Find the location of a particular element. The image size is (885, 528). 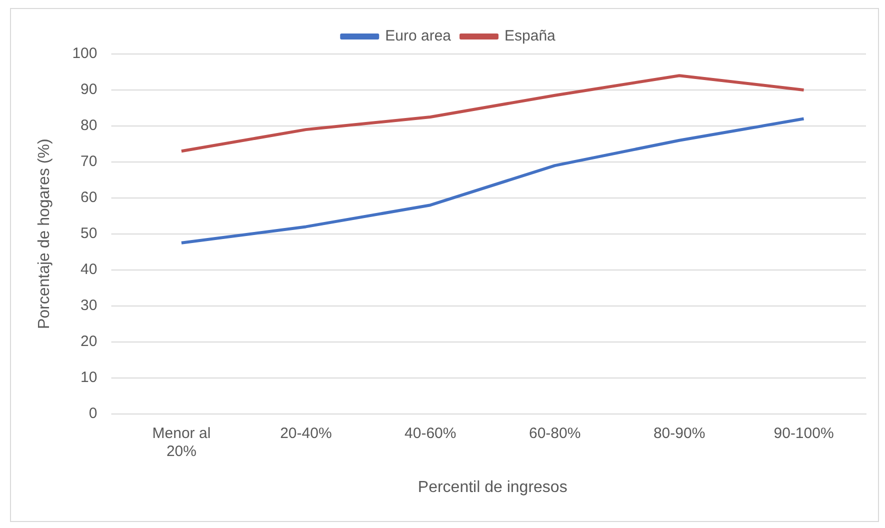

x-tick-label: 40-60% is located at coordinates (430, 433).